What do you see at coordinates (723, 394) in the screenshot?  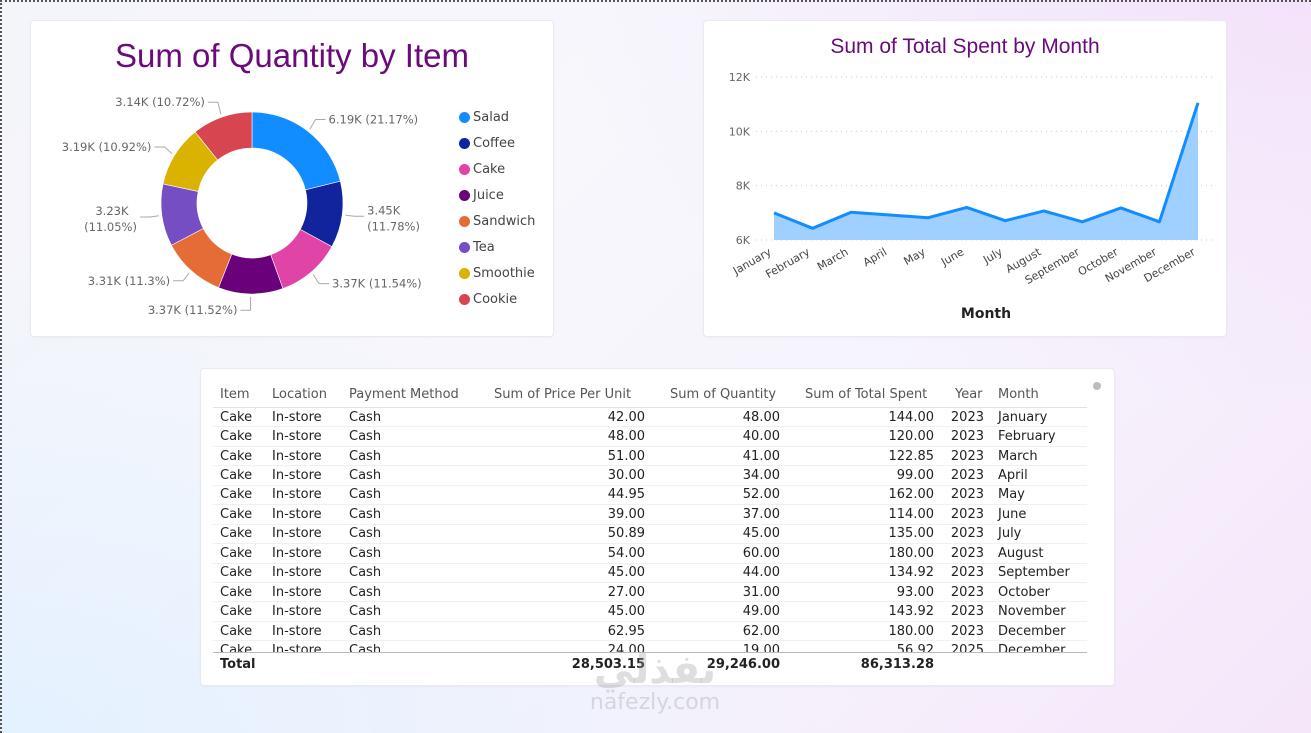 I see `column-header: Sum of Quantity` at bounding box center [723, 394].